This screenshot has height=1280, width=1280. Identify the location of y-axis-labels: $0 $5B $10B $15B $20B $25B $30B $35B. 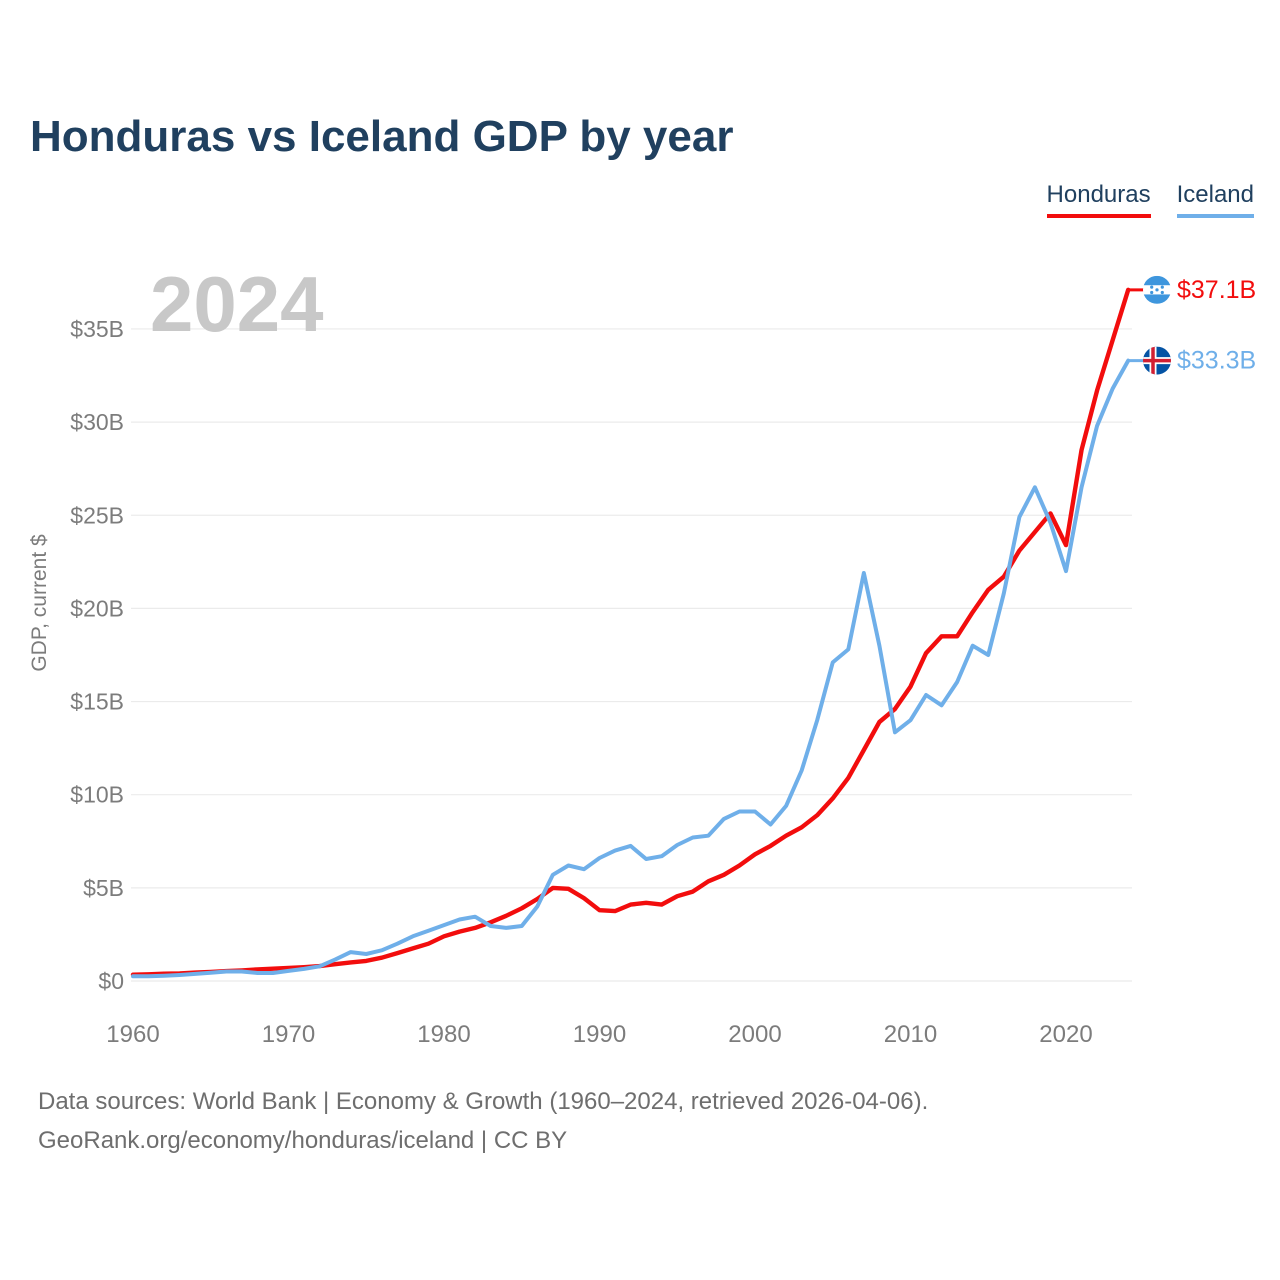
(97, 655).